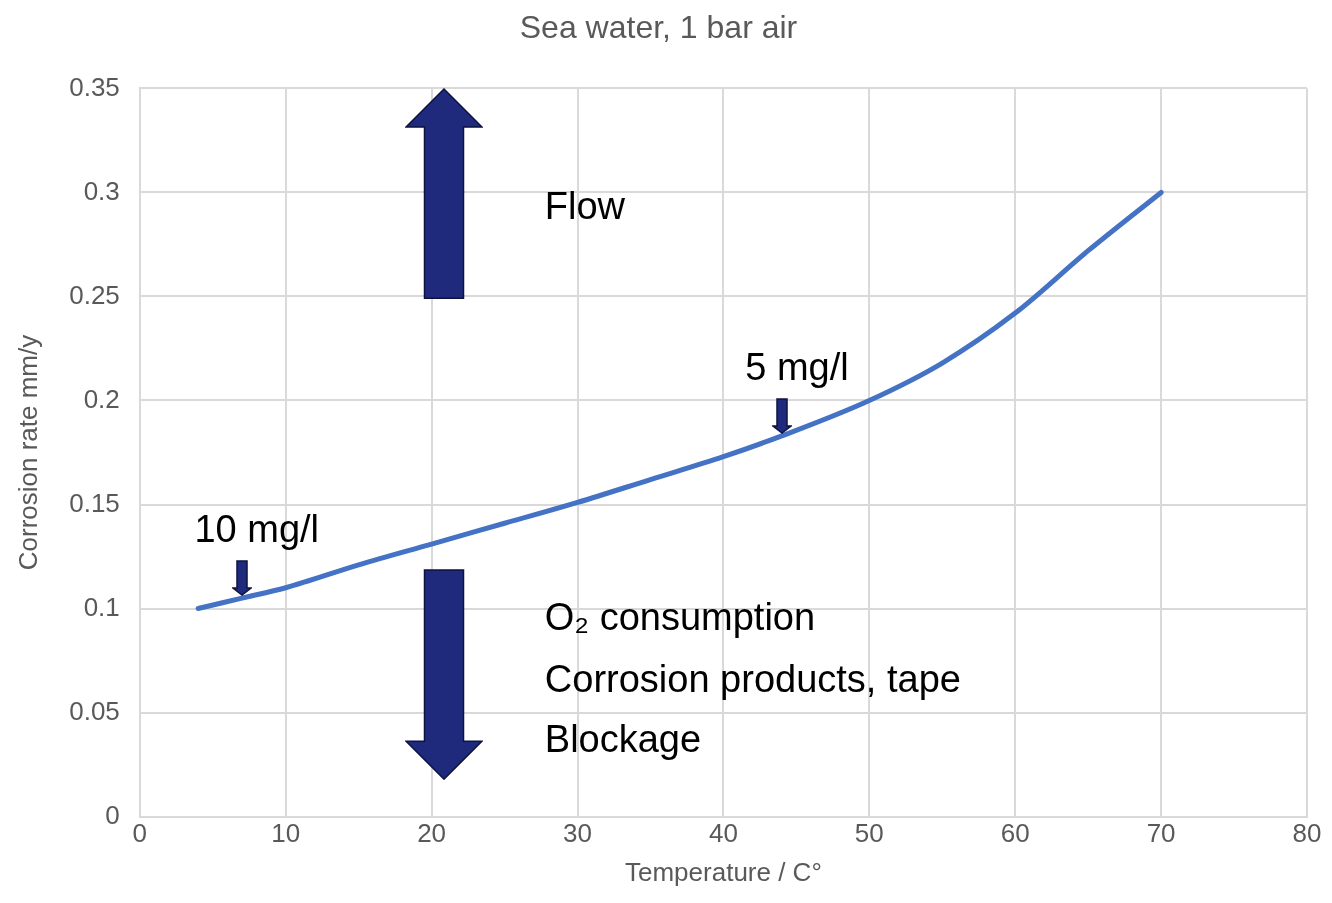  What do you see at coordinates (257, 529) in the screenshot?
I see `annotation: 10 mg/l` at bounding box center [257, 529].